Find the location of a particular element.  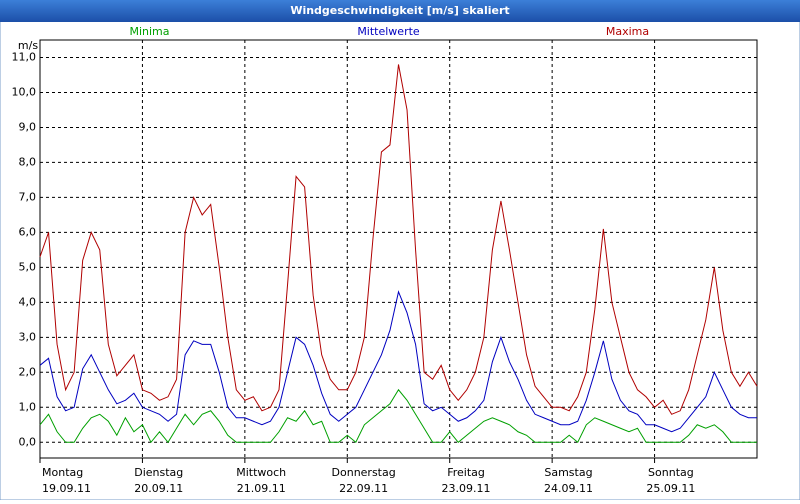

legend-entry: Minima is located at coordinates (149, 31).